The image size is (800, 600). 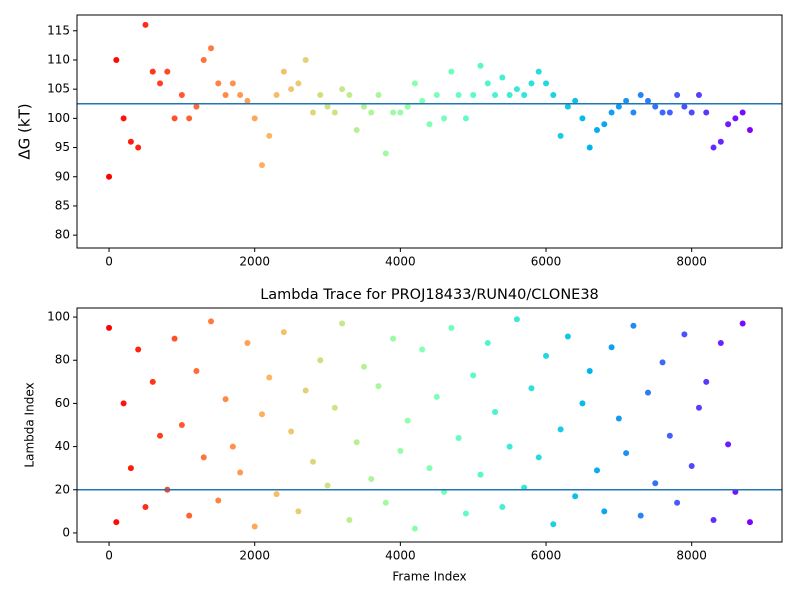 What do you see at coordinates (30, 424) in the screenshot?
I see `y-axis-label: Lambda Index` at bounding box center [30, 424].